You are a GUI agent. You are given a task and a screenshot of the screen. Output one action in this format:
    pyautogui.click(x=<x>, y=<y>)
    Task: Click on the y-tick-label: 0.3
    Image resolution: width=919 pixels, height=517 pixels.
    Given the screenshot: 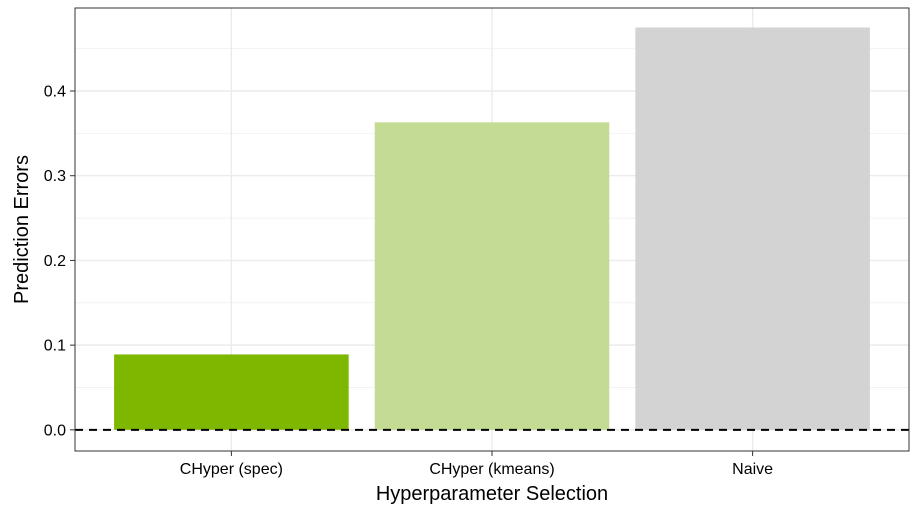 What is the action you would take?
    pyautogui.click(x=55, y=176)
    